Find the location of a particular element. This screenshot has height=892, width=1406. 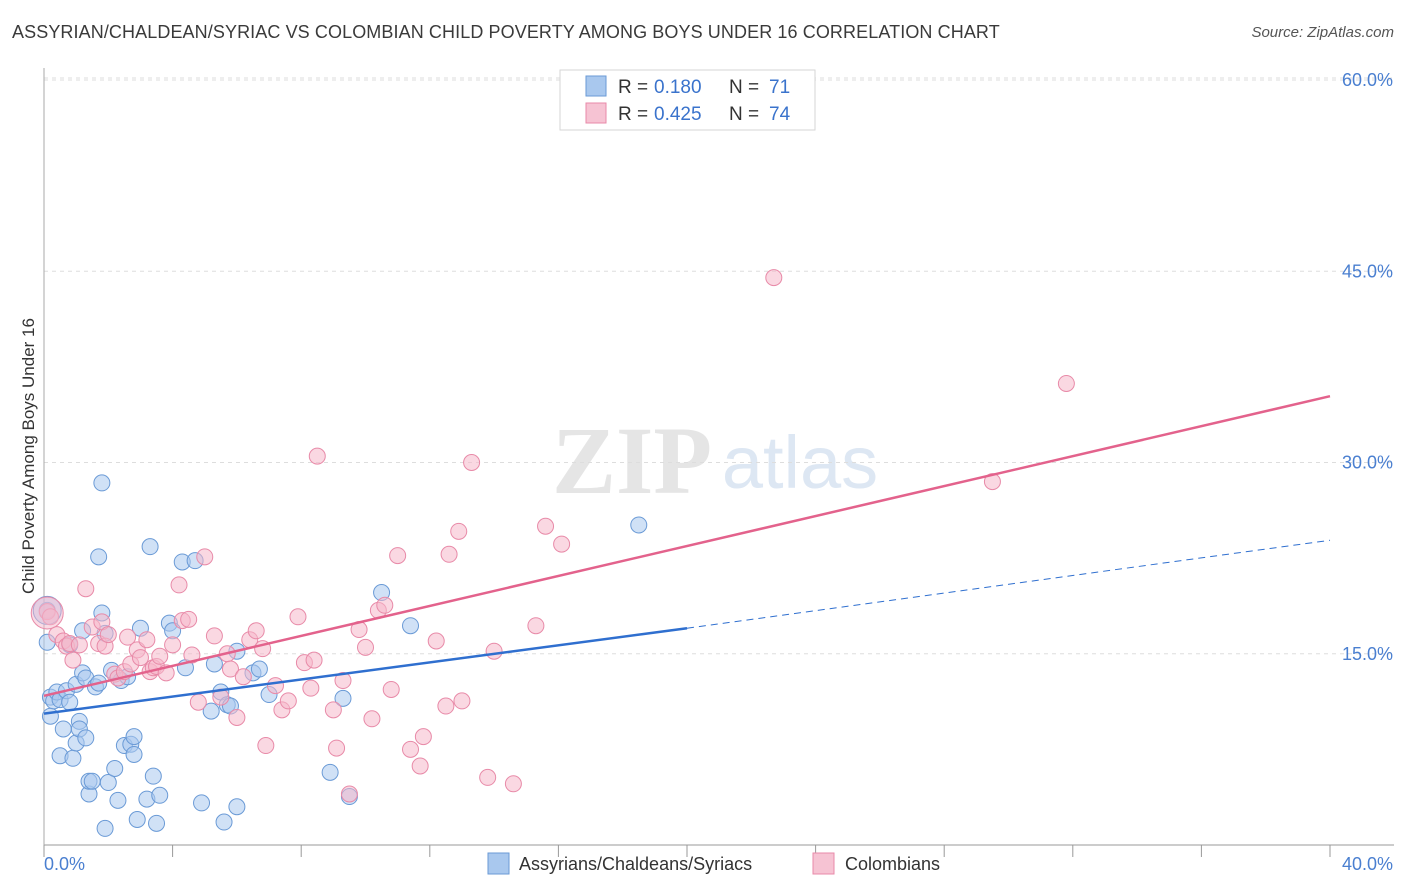

legend-r-value-1: 0.180 is located at coordinates (678, 87).